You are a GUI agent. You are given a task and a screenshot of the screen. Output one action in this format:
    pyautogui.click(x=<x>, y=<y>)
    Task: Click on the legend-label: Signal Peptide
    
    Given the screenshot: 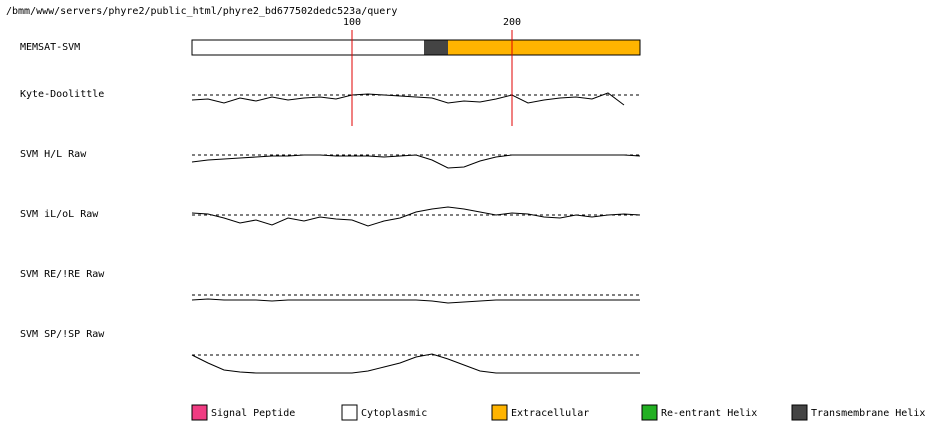 What is the action you would take?
    pyautogui.click(x=253, y=413)
    